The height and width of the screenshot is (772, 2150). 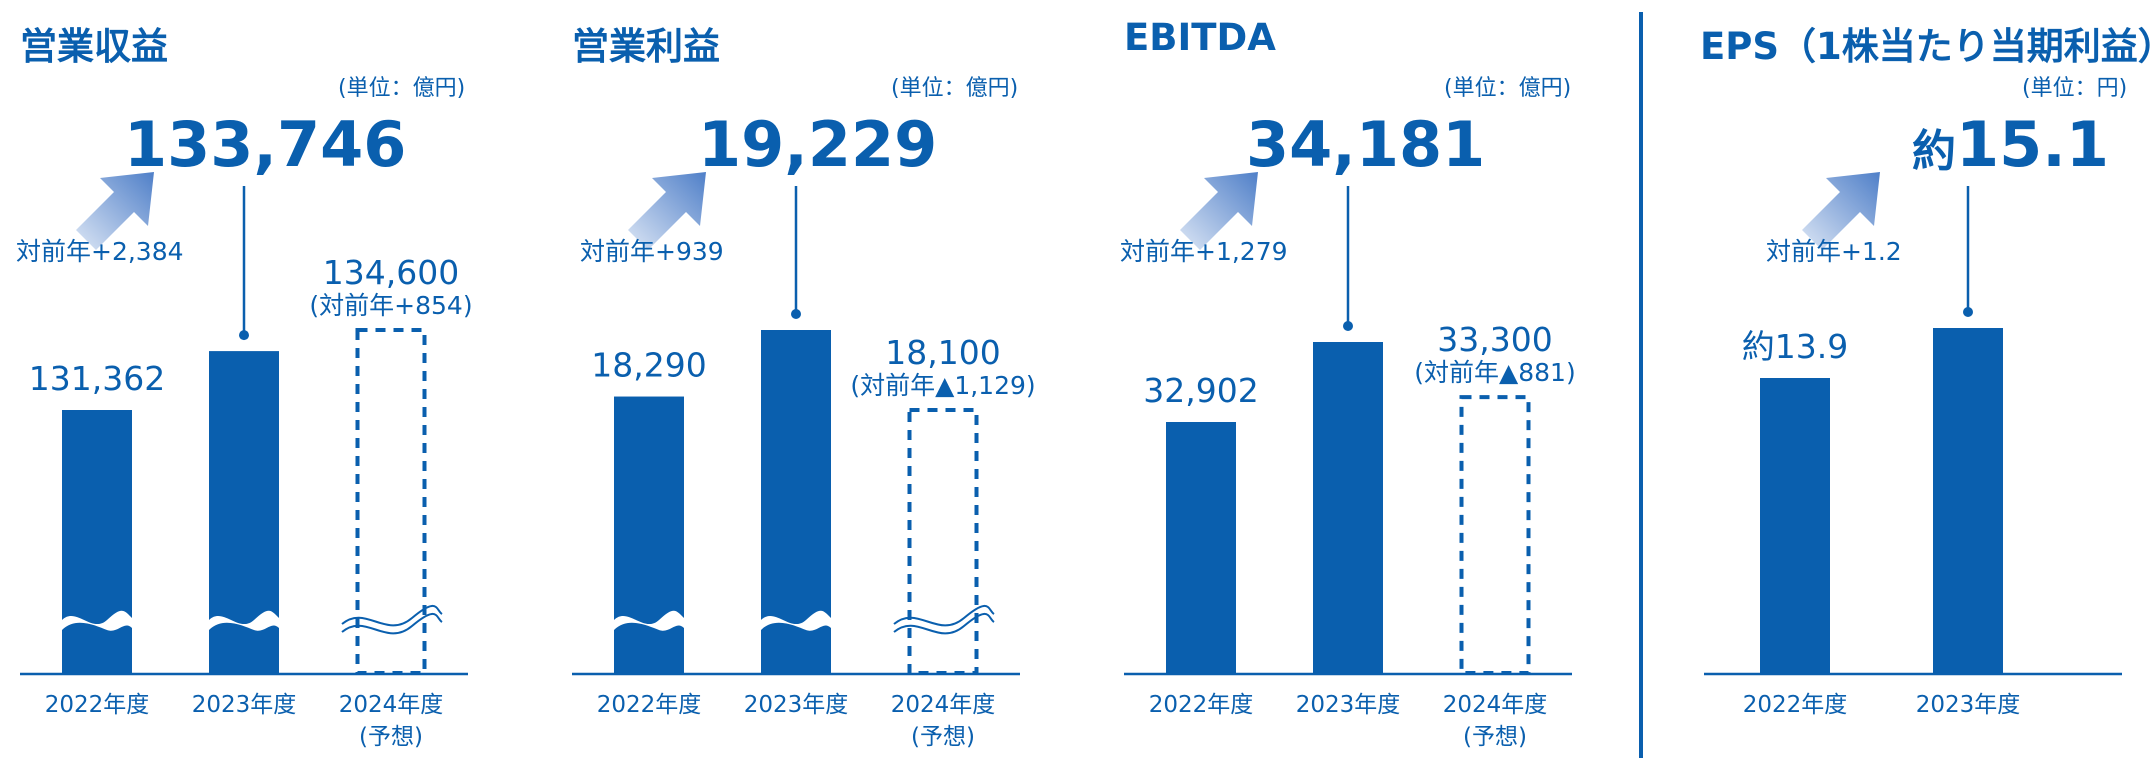 I want to click on headline-number: 34,181, so click(x=1366, y=144).